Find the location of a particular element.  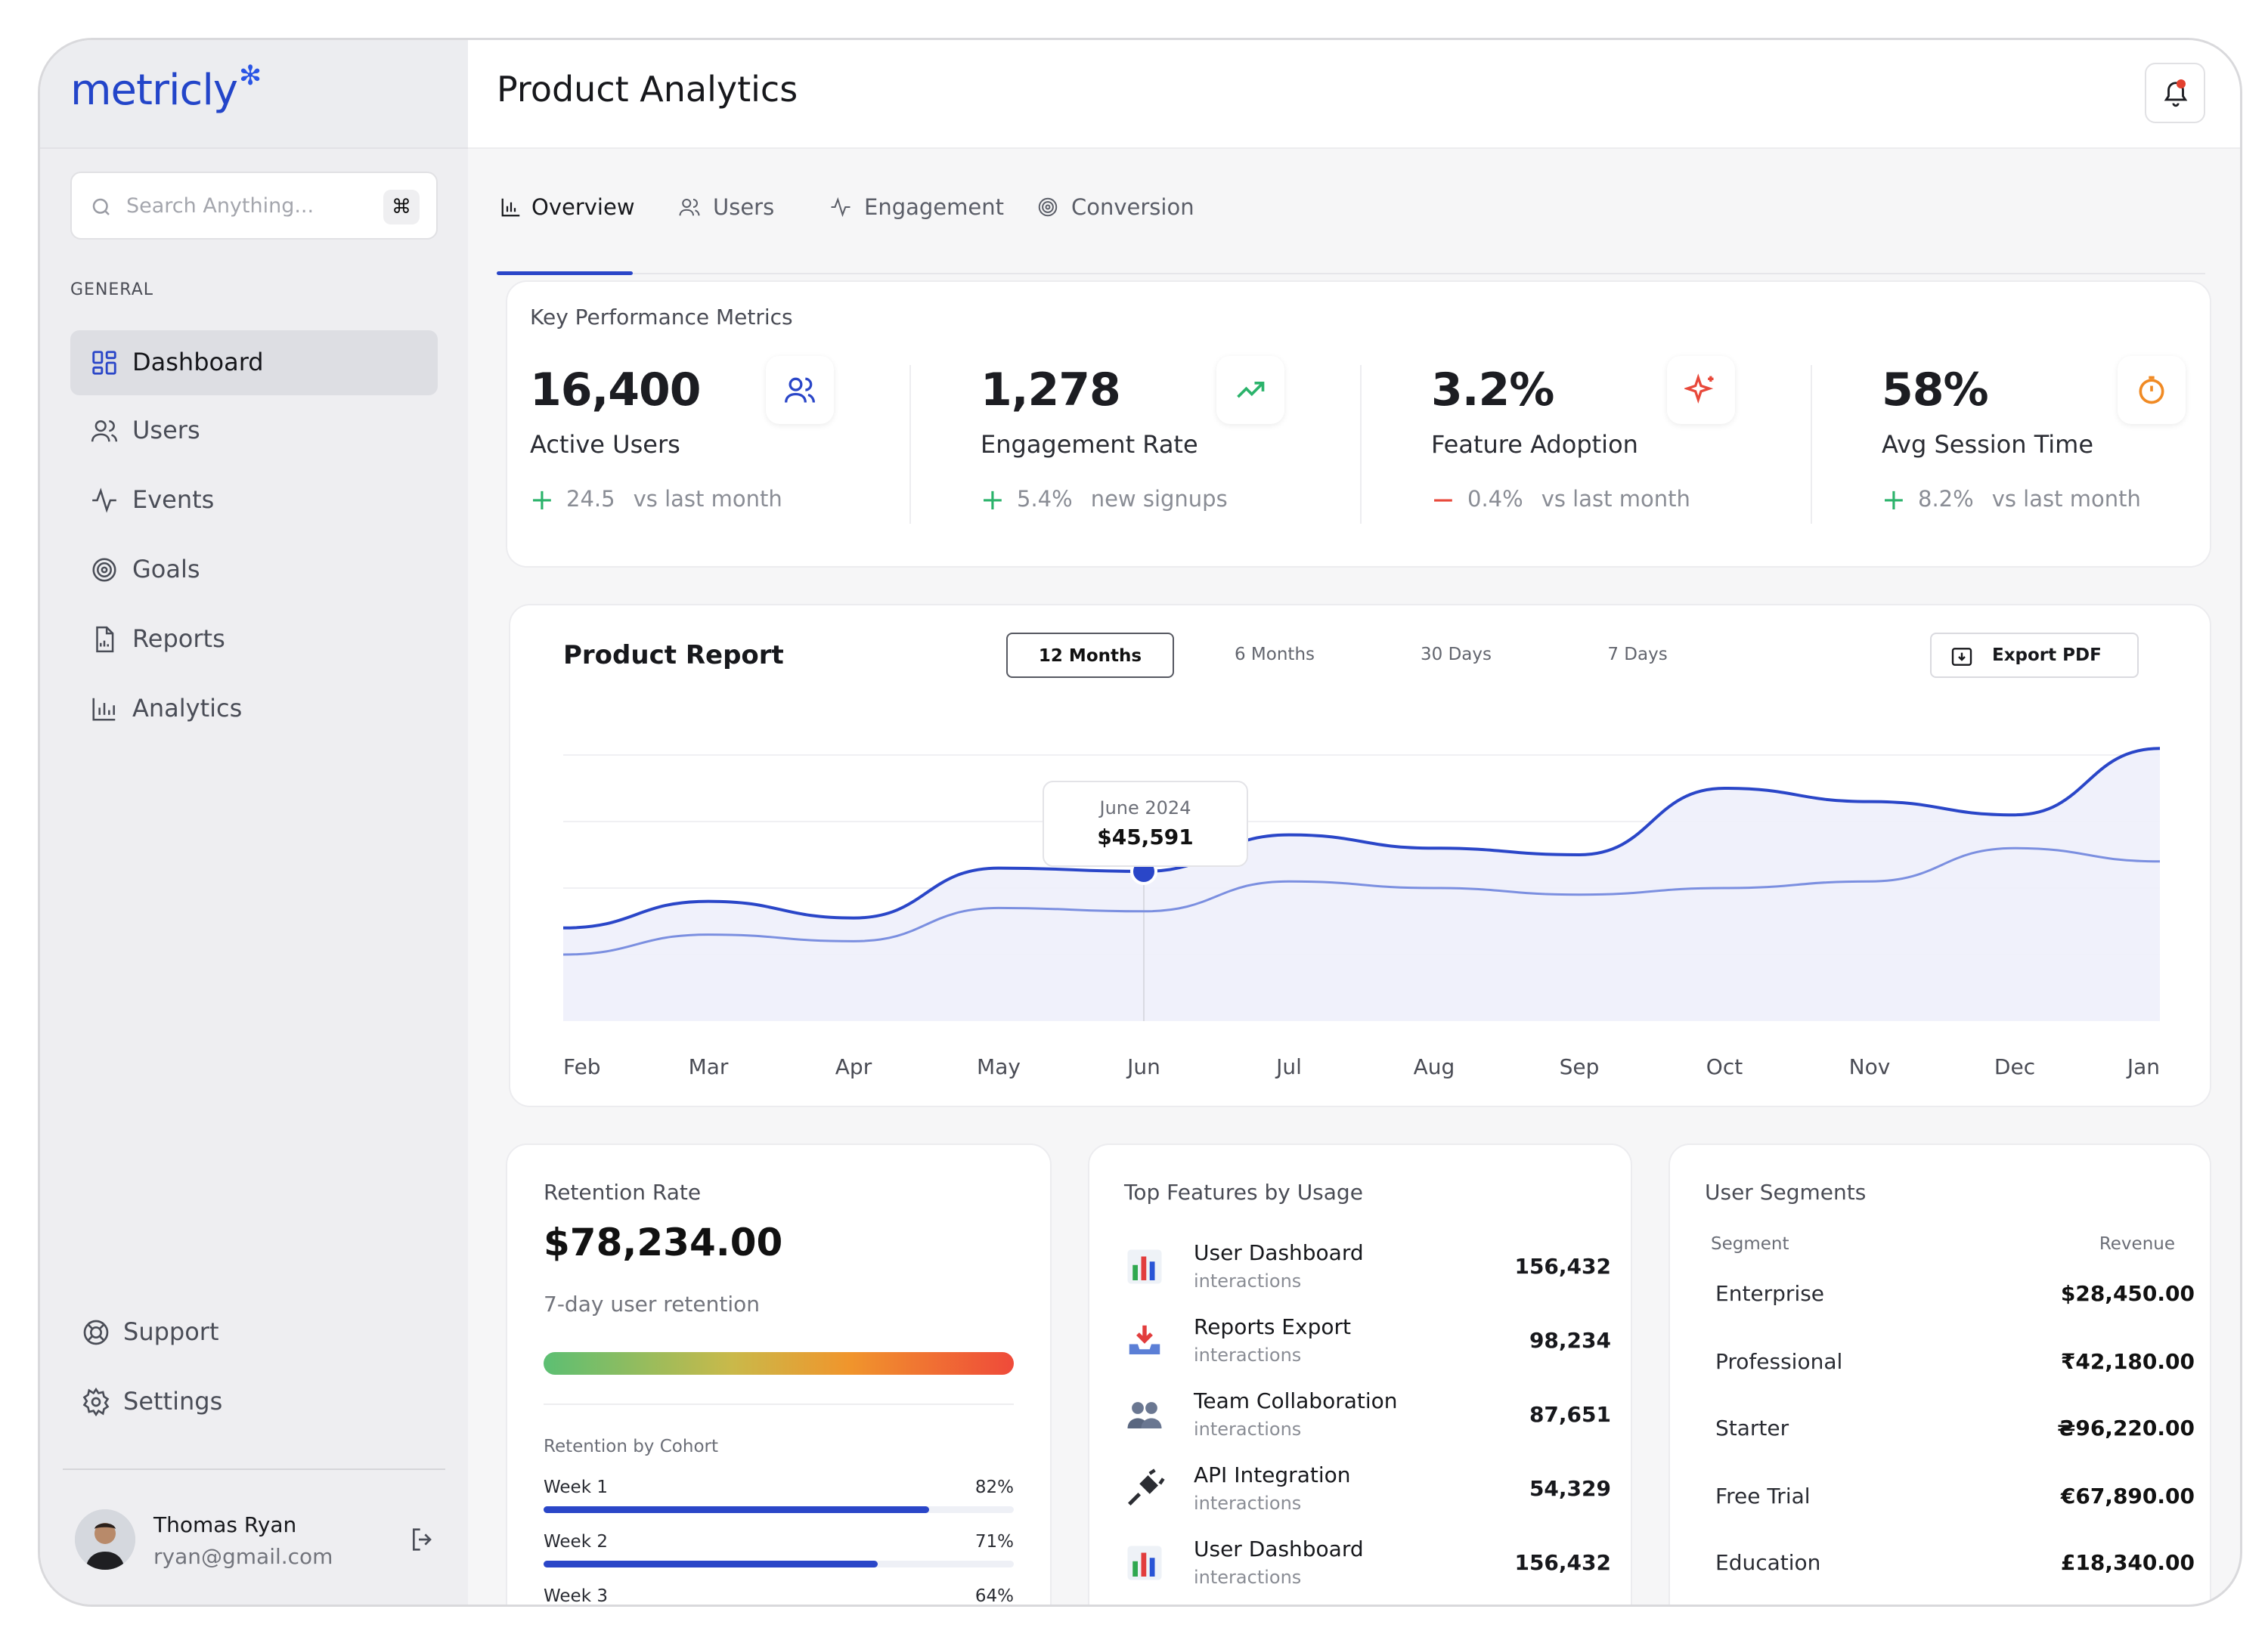

page-title: Product Analytics is located at coordinates (647, 89).